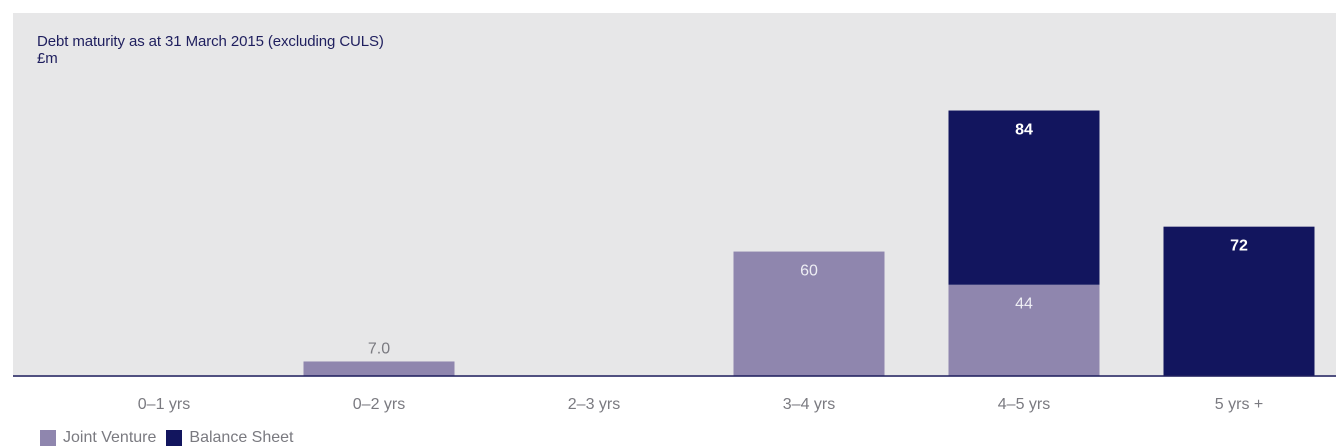 This screenshot has height=448, width=1336. Describe the element at coordinates (1024, 304) in the screenshot. I see `data-label-joint-venture-4: 44` at that location.